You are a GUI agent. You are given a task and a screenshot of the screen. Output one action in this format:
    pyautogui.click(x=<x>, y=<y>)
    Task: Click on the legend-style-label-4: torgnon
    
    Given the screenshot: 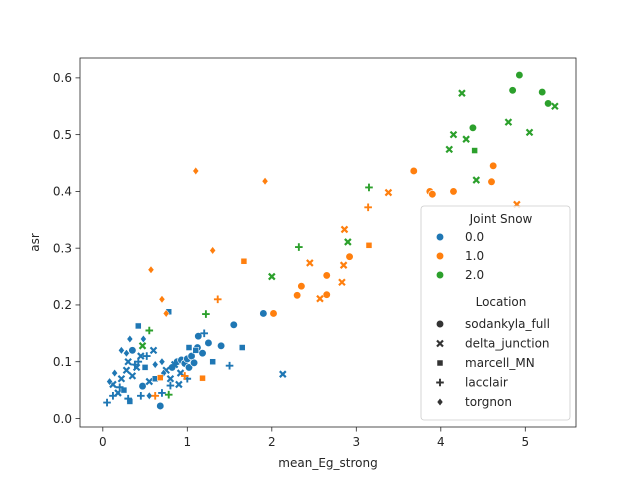 What is the action you would take?
    pyautogui.click(x=488, y=402)
    